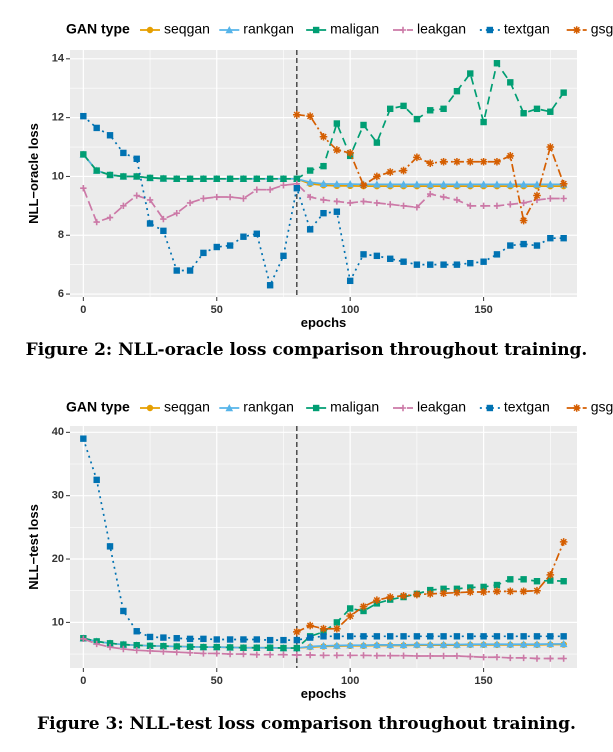 This screenshot has width=613, height=752. Describe the element at coordinates (175, 407) in the screenshot. I see `legend-item: seqgan` at that location.